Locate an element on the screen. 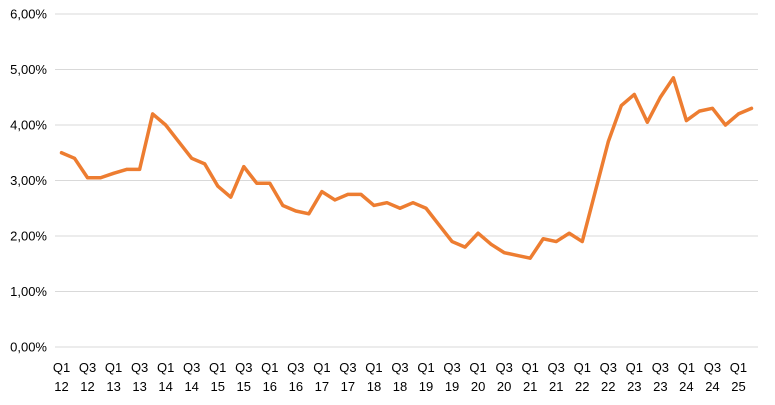 This screenshot has width=775, height=405. y-tick-label: 6,00% is located at coordinates (28, 14).